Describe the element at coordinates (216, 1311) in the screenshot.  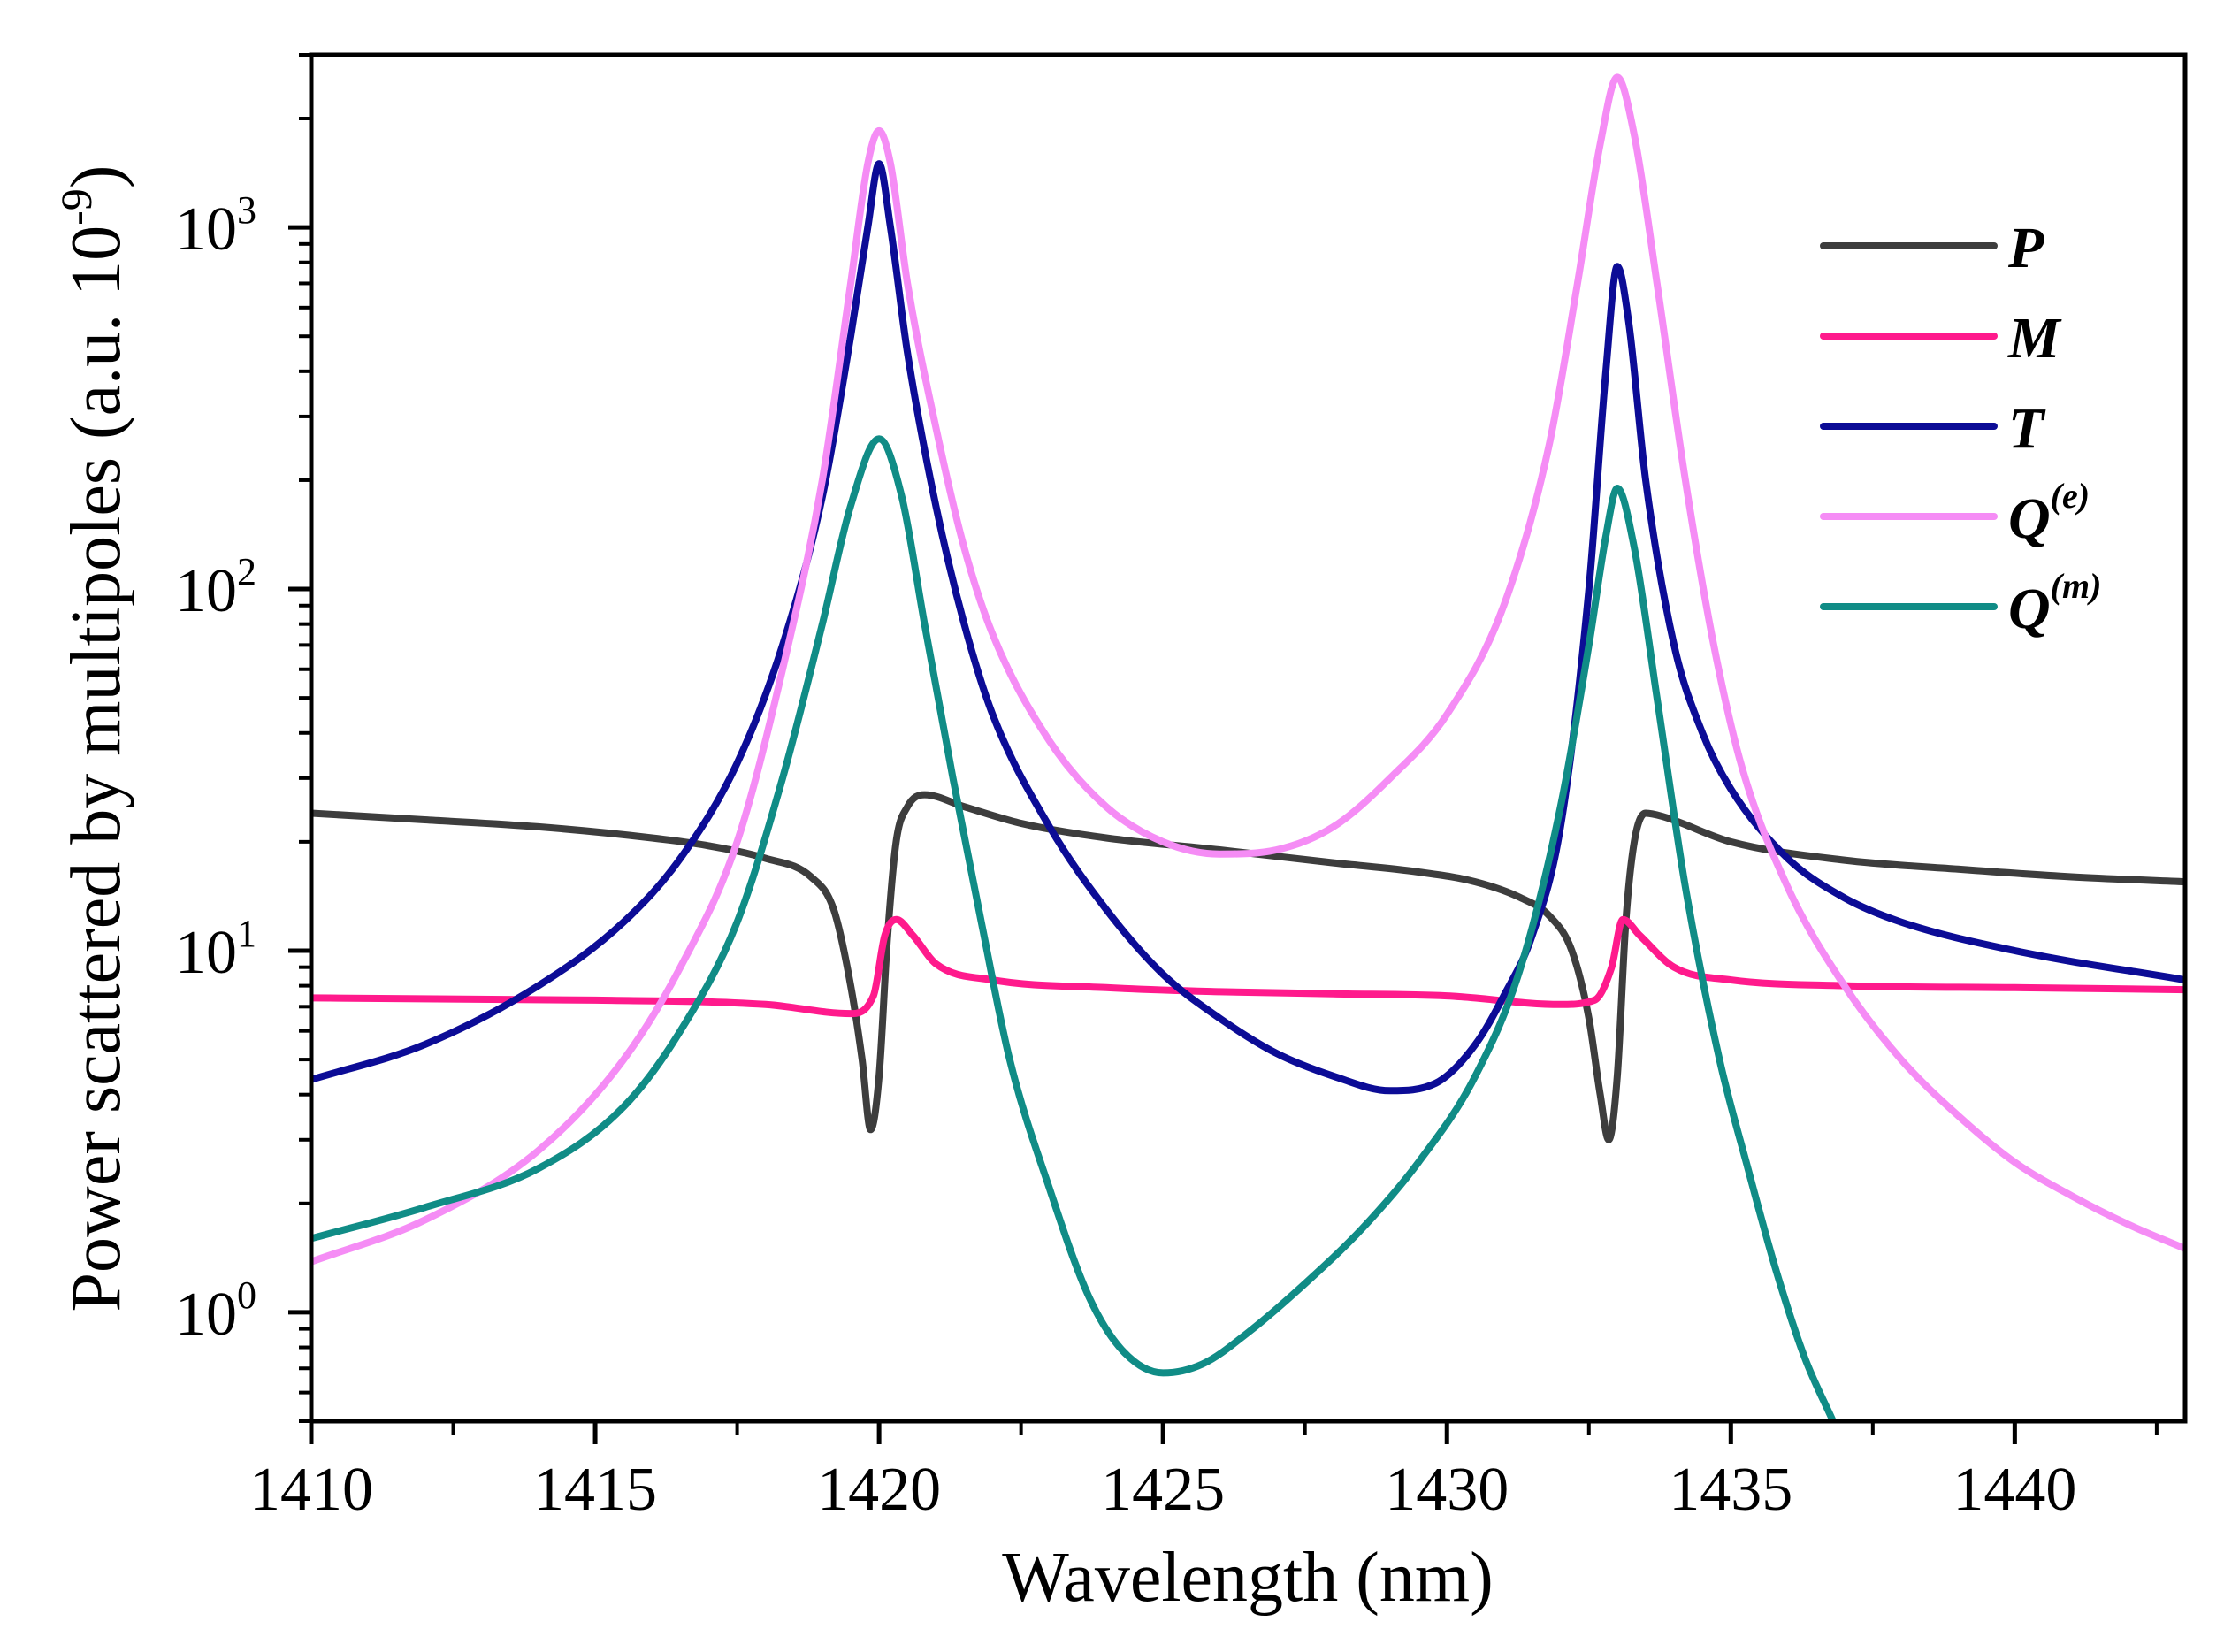
I see `y-tick-label: 10⁰` at that location.